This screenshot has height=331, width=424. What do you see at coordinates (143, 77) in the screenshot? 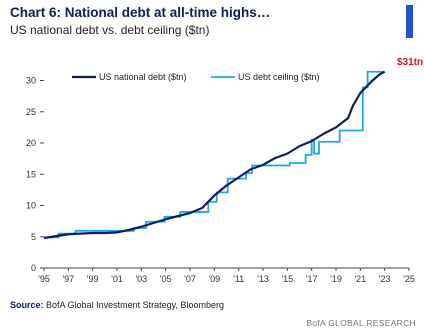
I see `legend-label-national-debt: US national debt ($tn)` at bounding box center [143, 77].